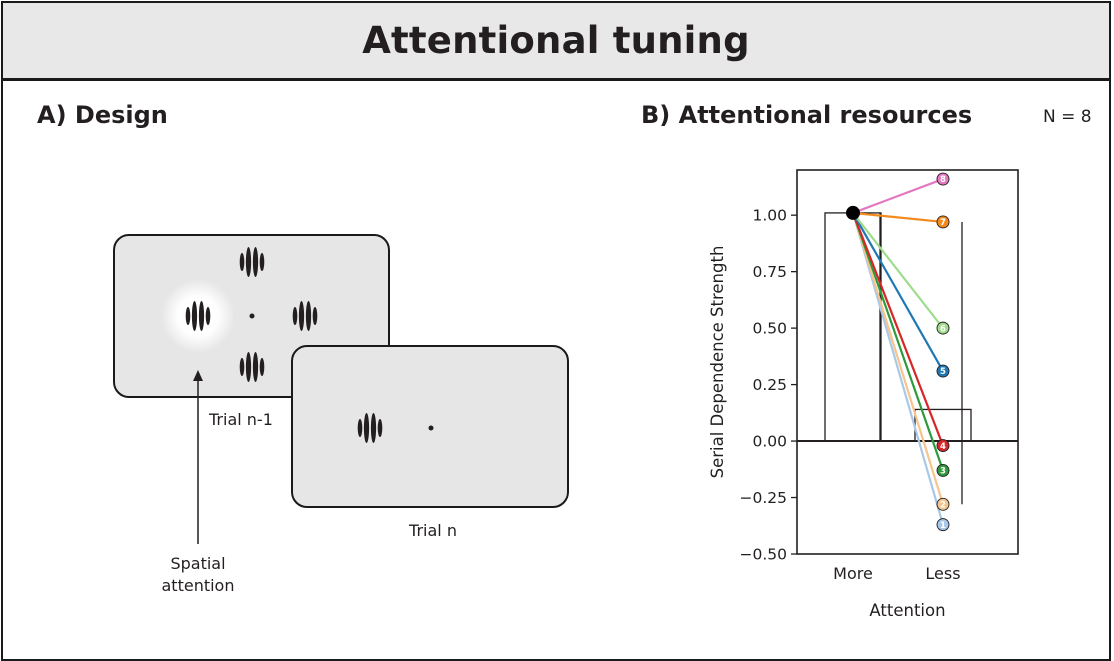  Describe the element at coordinates (102, 115) in the screenshot. I see `panel-a-title: A) Design` at that location.